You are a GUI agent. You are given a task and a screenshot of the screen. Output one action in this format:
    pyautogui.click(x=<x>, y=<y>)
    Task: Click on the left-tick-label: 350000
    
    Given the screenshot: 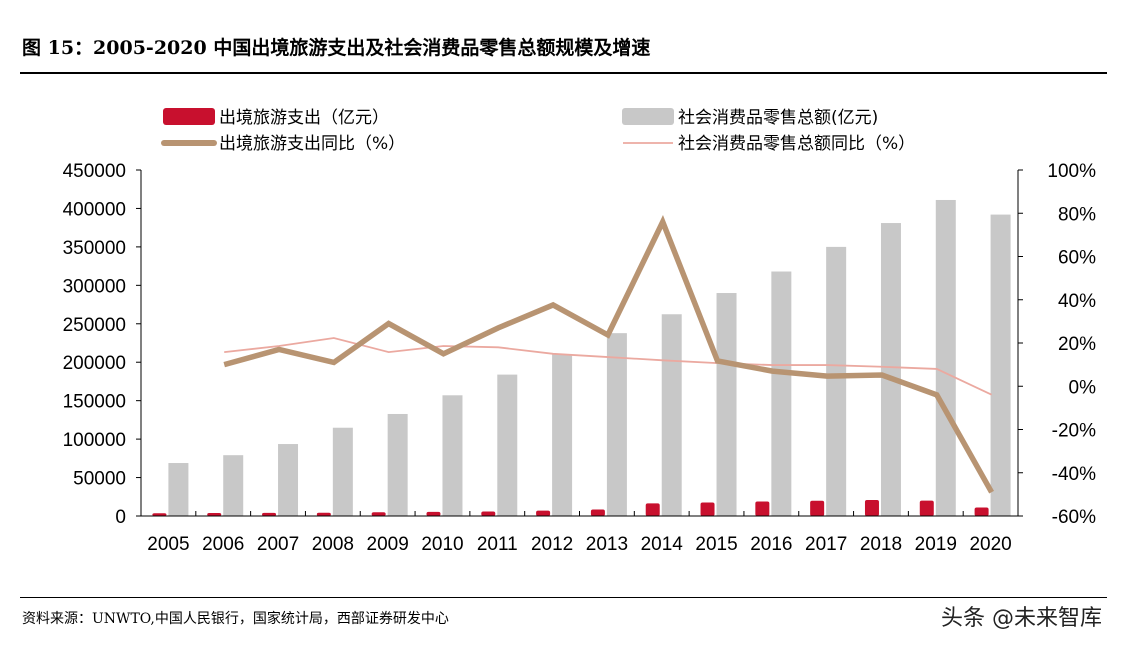 What is the action you would take?
    pyautogui.click(x=94, y=248)
    